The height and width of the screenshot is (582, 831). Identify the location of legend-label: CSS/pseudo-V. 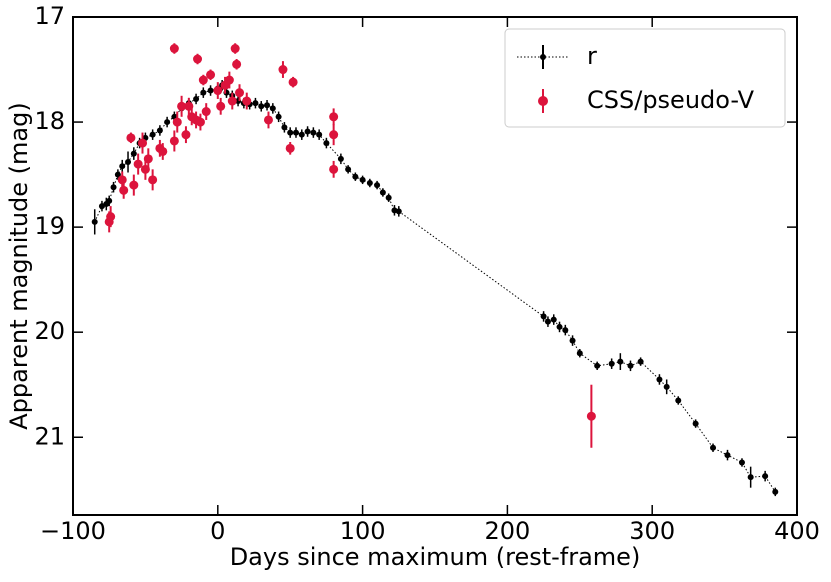
(671, 100).